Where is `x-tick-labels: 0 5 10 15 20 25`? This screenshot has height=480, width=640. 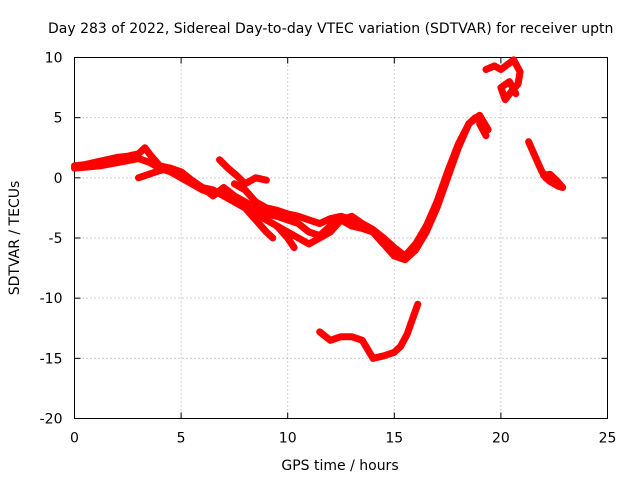 x-tick-labels: 0 5 10 15 20 25 is located at coordinates (343, 439).